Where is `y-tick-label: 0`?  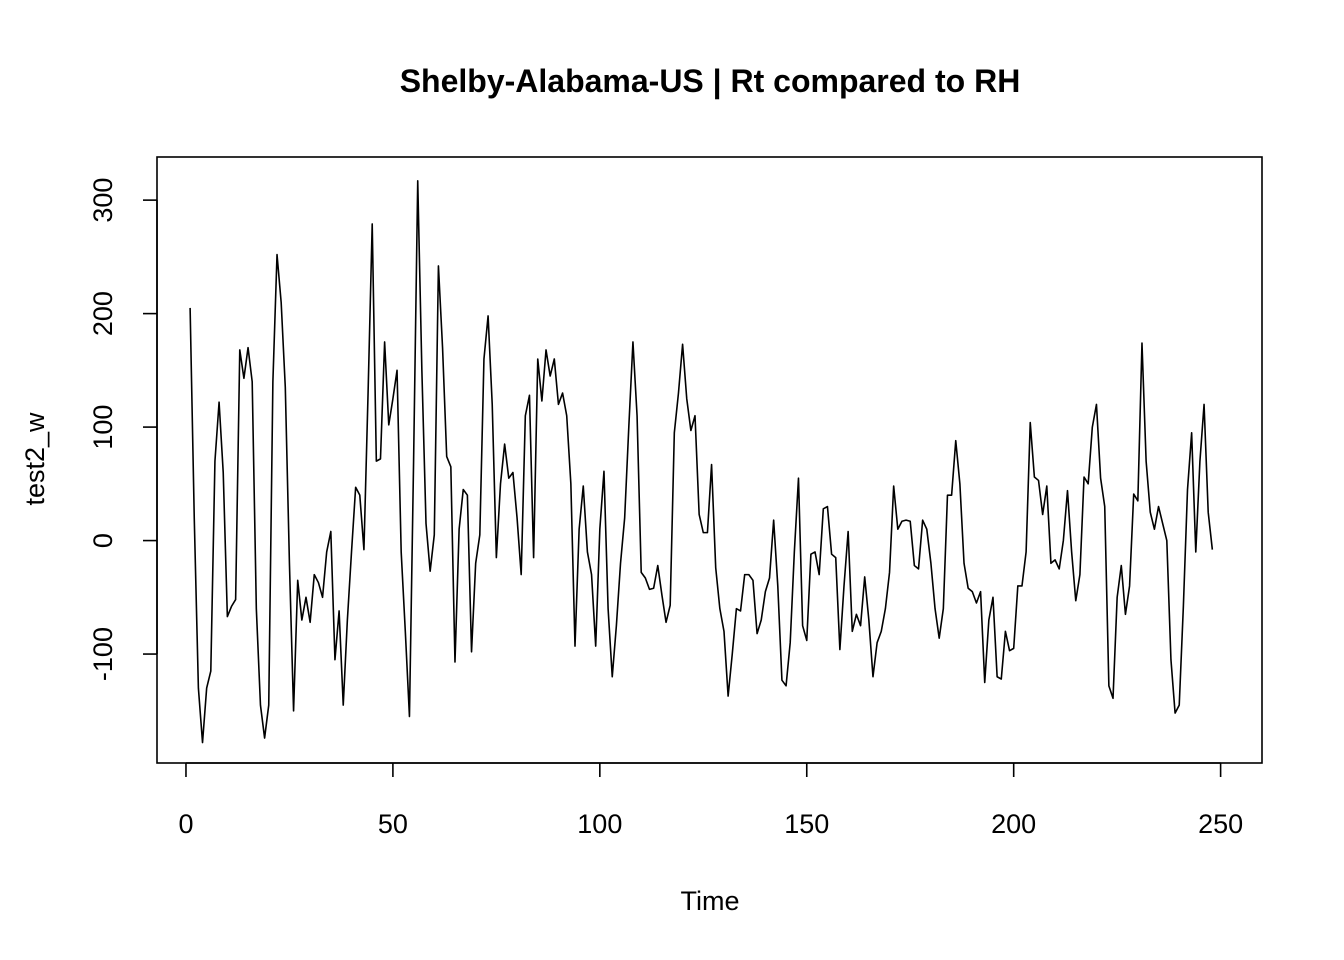
y-tick-label: 0 is located at coordinates (103, 540).